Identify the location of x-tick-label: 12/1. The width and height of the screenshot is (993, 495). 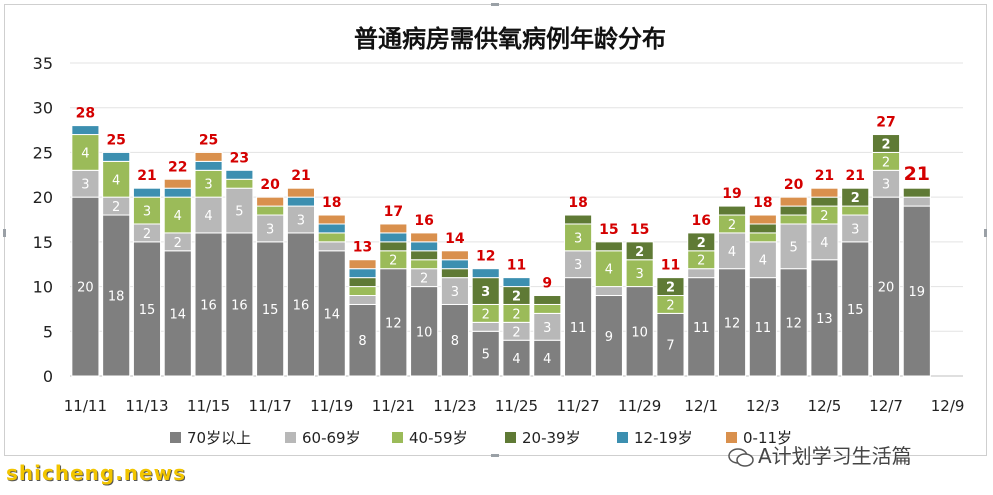
(701, 406).